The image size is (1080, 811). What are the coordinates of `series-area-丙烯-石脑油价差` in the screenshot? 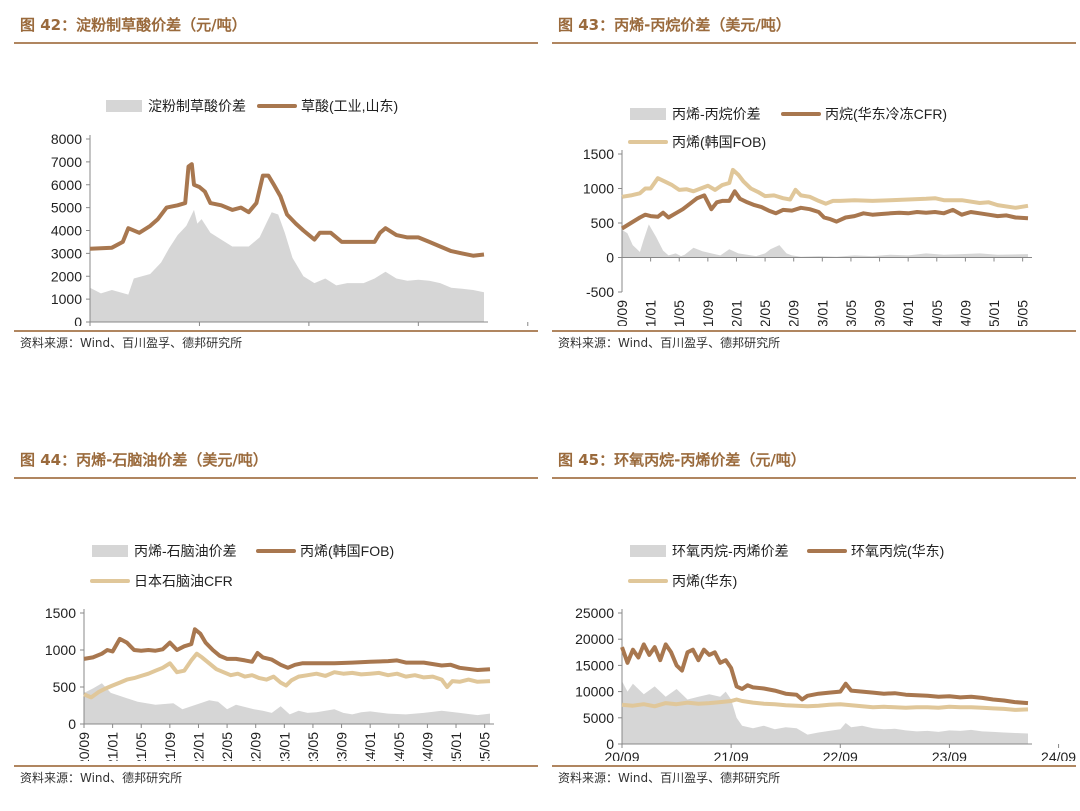 It's located at (287, 703).